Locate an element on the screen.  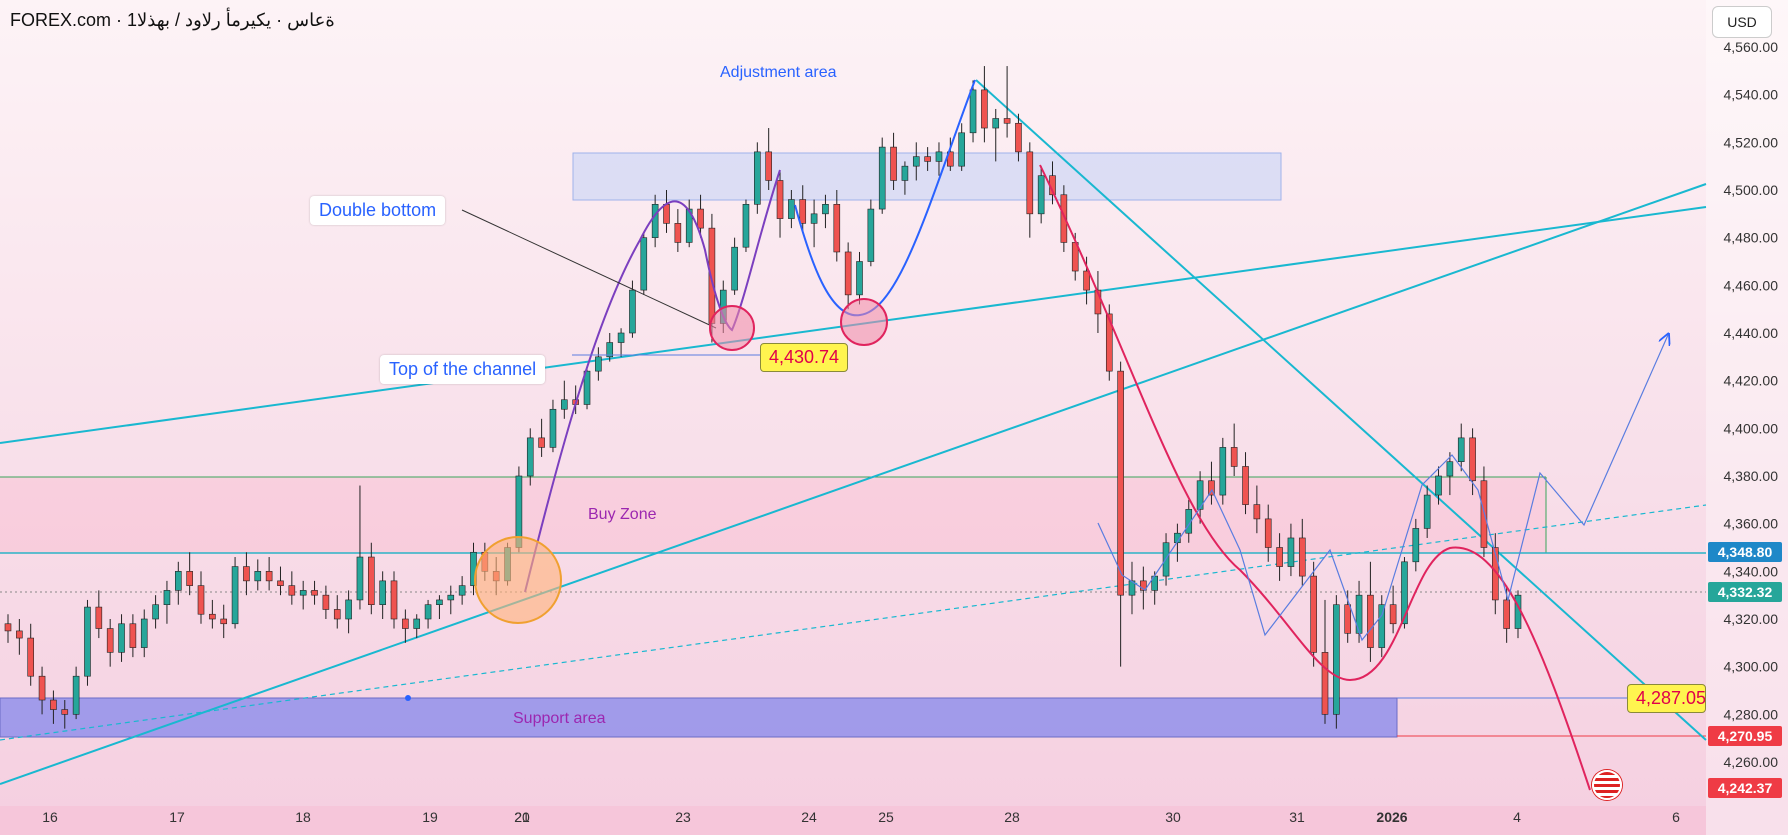
buy-zone-rect is located at coordinates (773, 515).